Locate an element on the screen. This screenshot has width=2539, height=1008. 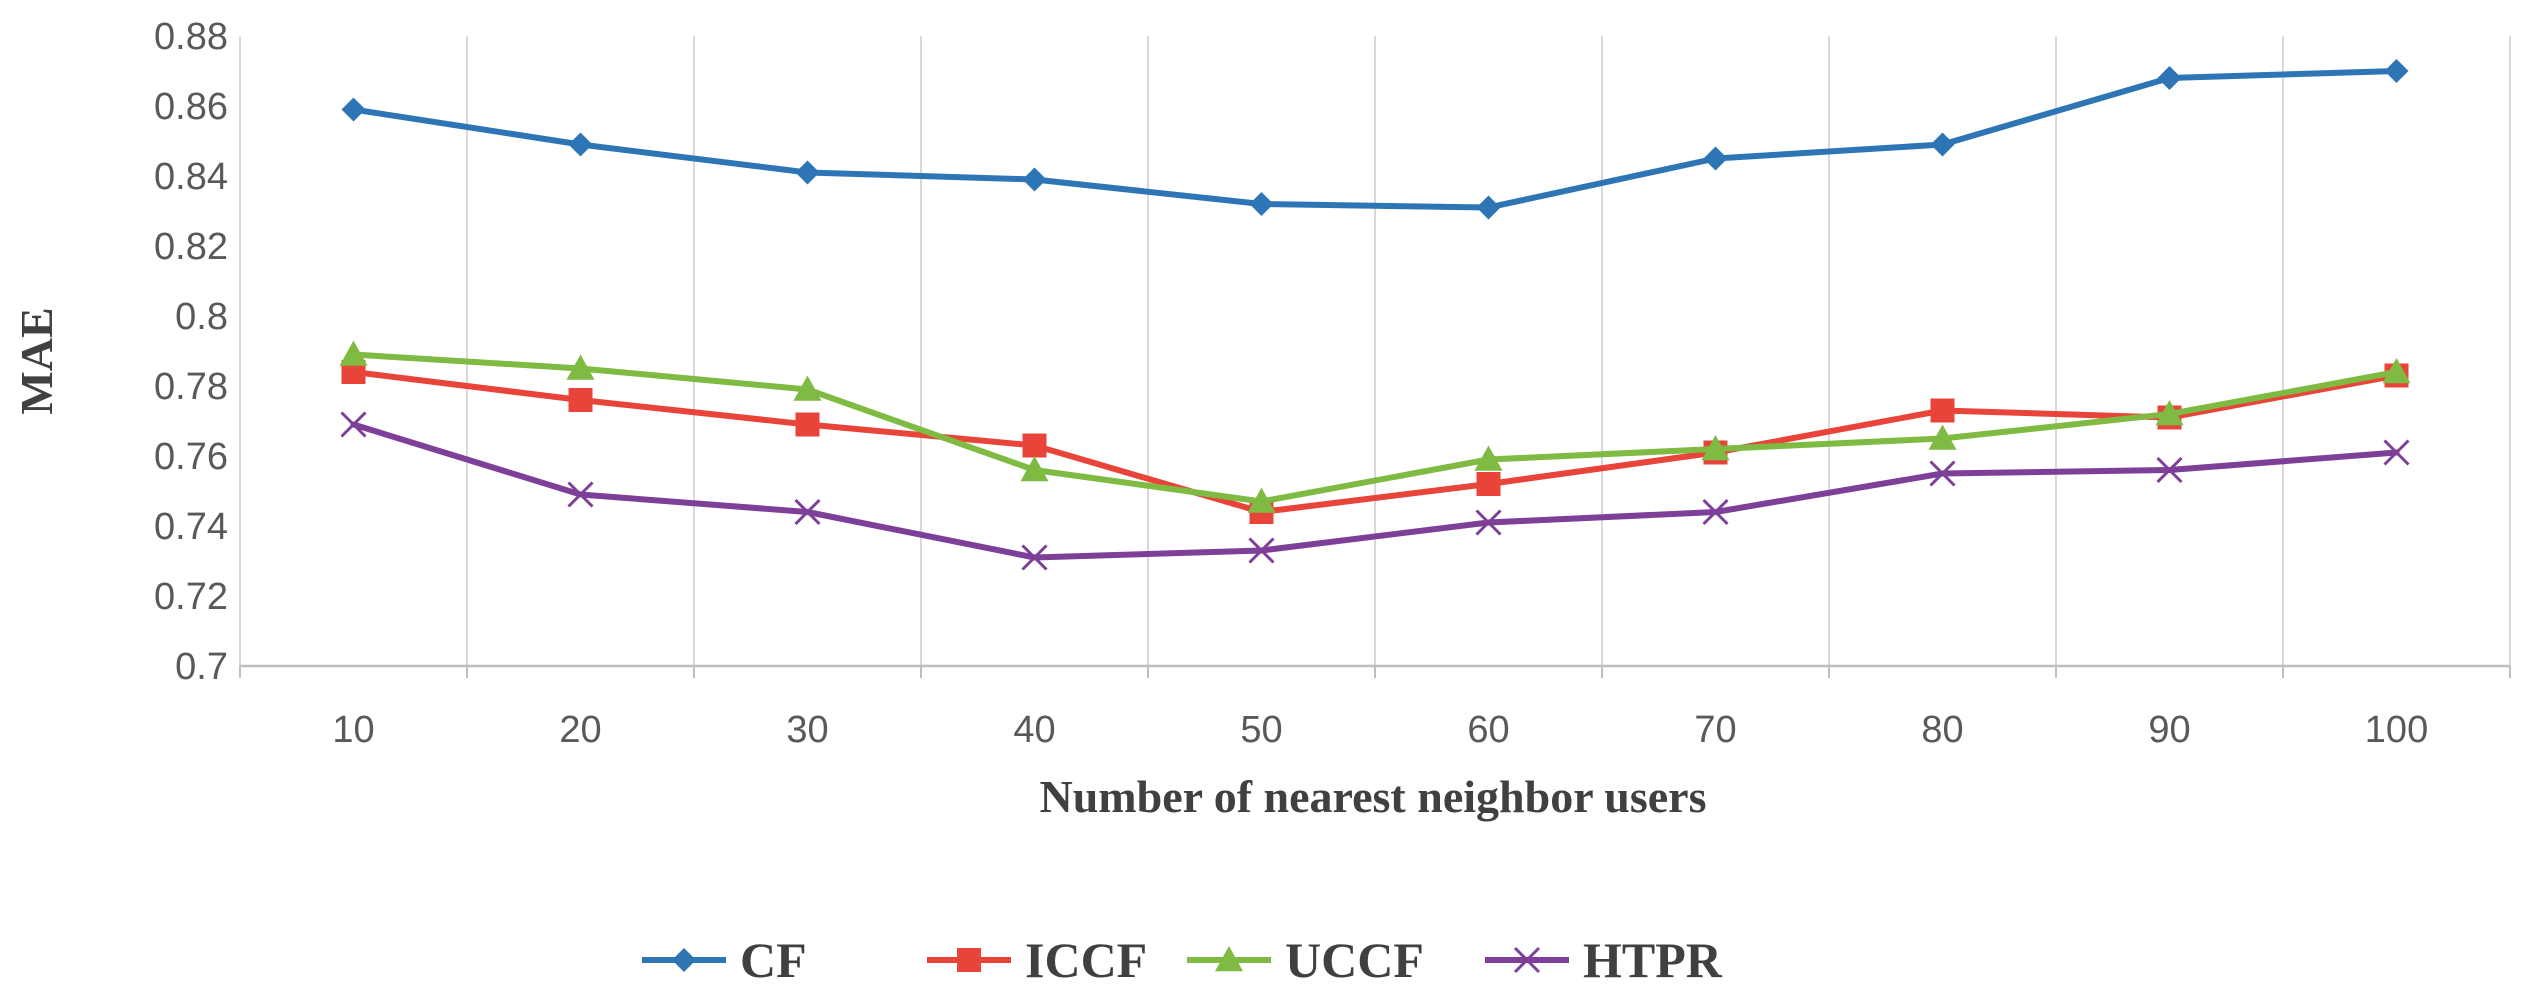
x-tick-label: 40 is located at coordinates (1034, 730).